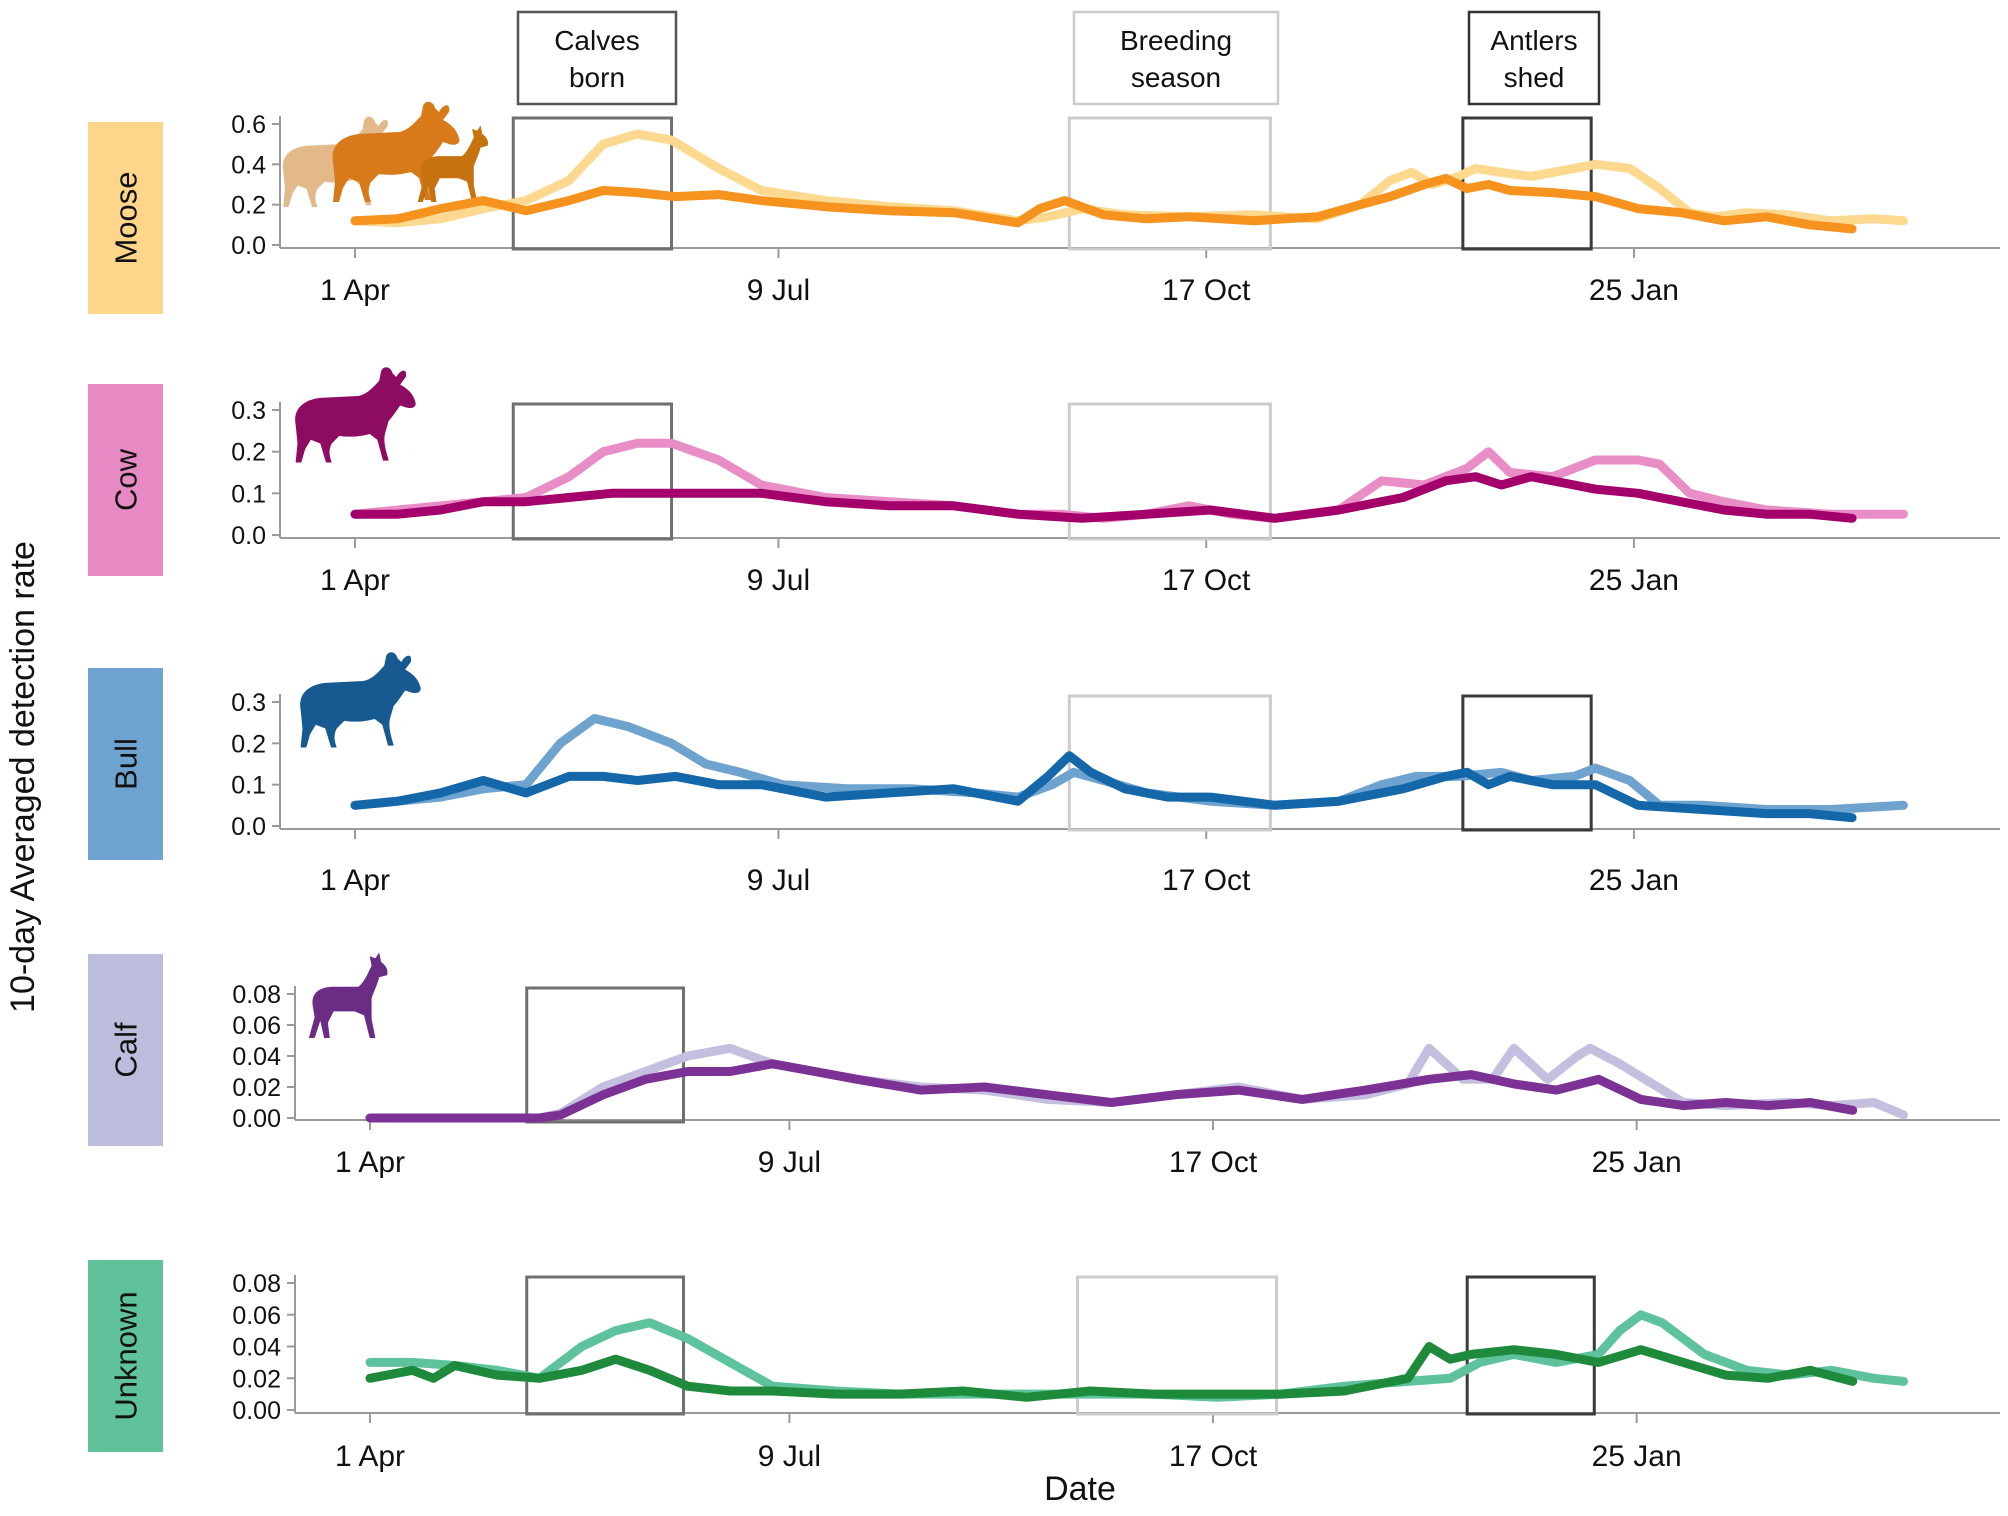 The width and height of the screenshot is (2008, 1516). Describe the element at coordinates (348, 995) in the screenshot. I see `calf-silhouette-icon` at that location.